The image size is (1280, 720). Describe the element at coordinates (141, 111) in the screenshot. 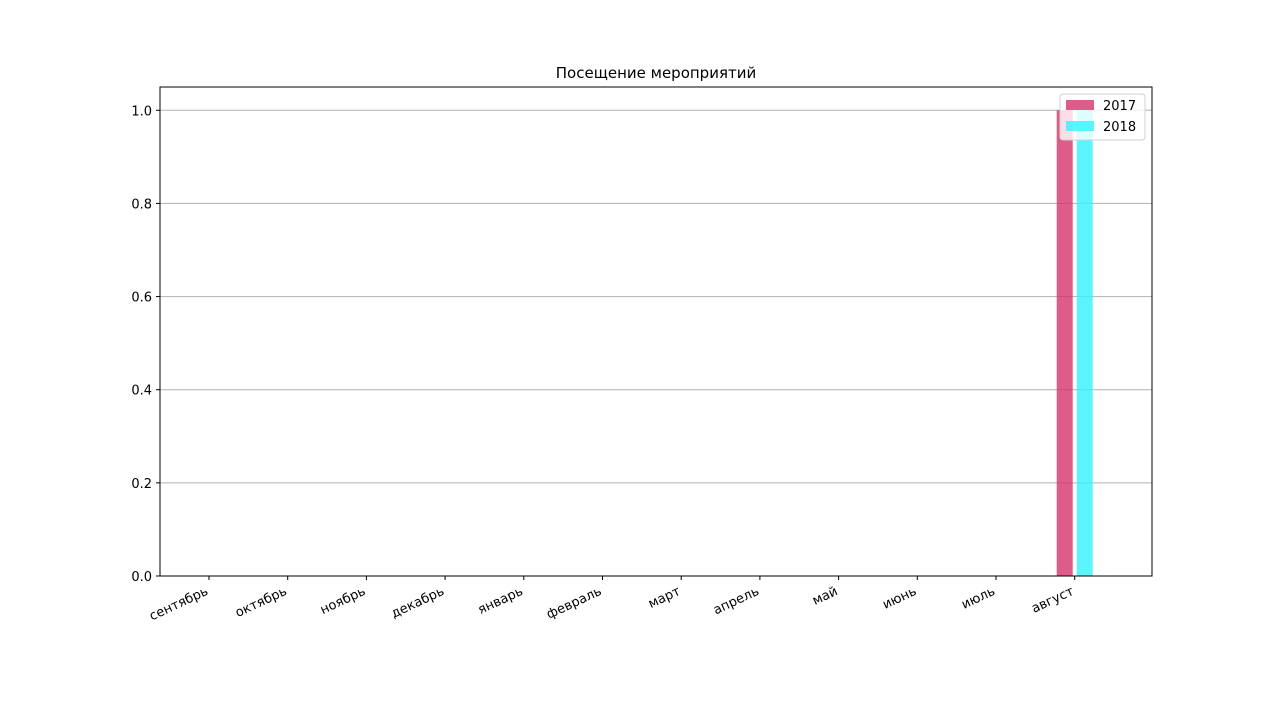

I see `y-tick-label: 1.0` at that location.